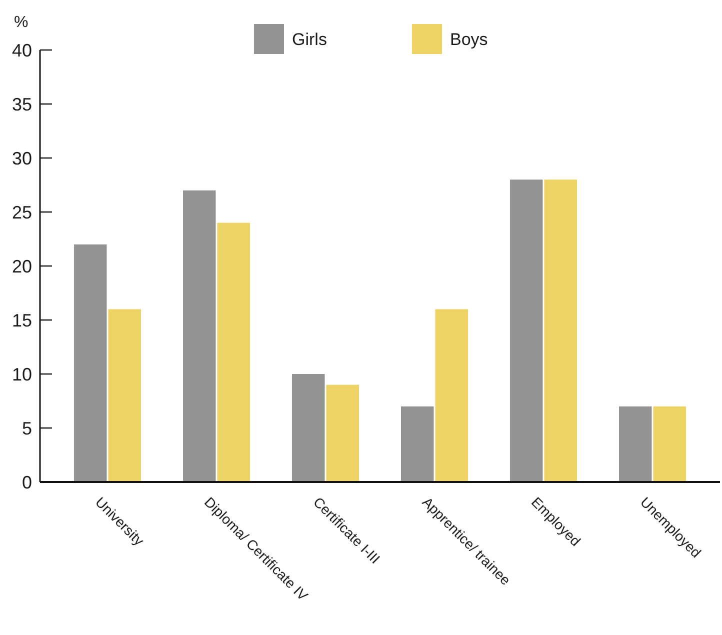  What do you see at coordinates (22, 50) in the screenshot?
I see `y-tick-label: 40` at bounding box center [22, 50].